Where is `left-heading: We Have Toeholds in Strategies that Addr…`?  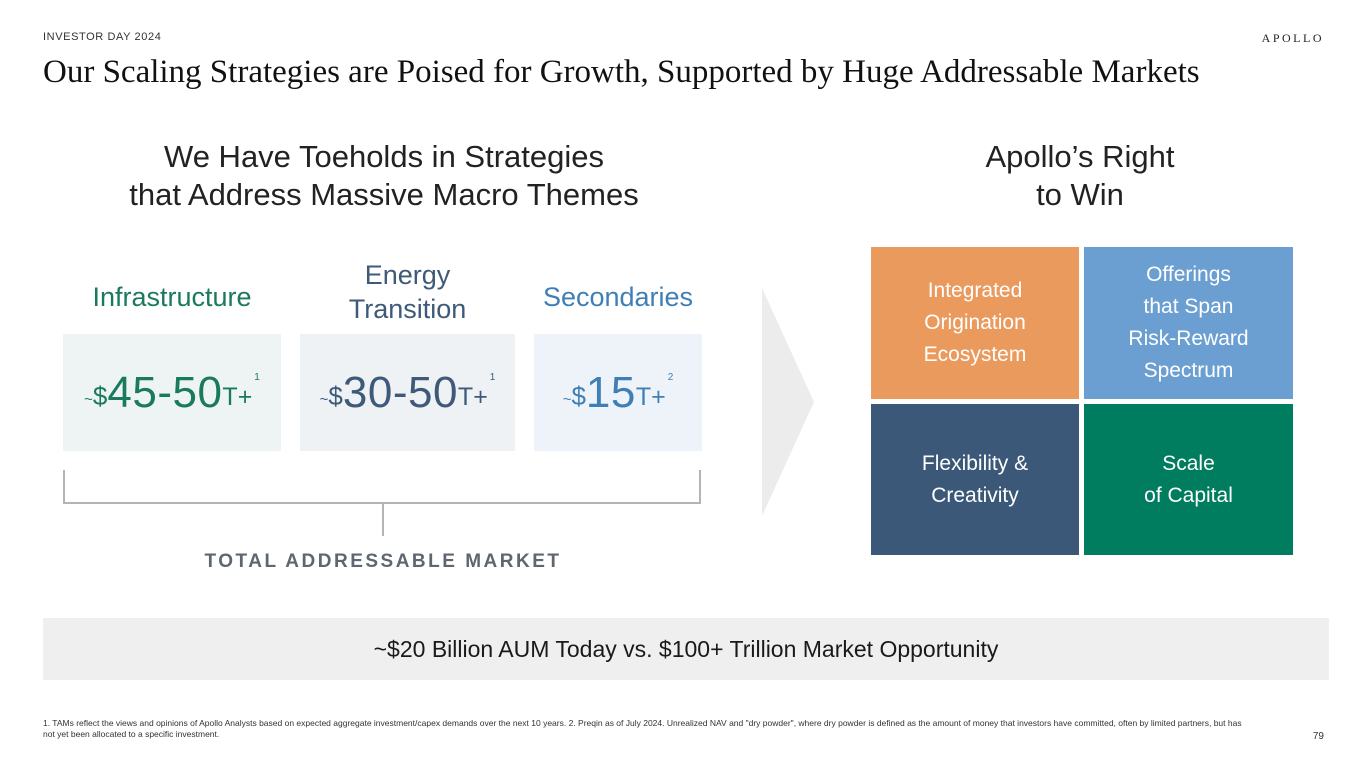 left-heading: We Have Toeholds in Strategies that Addr… is located at coordinates (384, 176).